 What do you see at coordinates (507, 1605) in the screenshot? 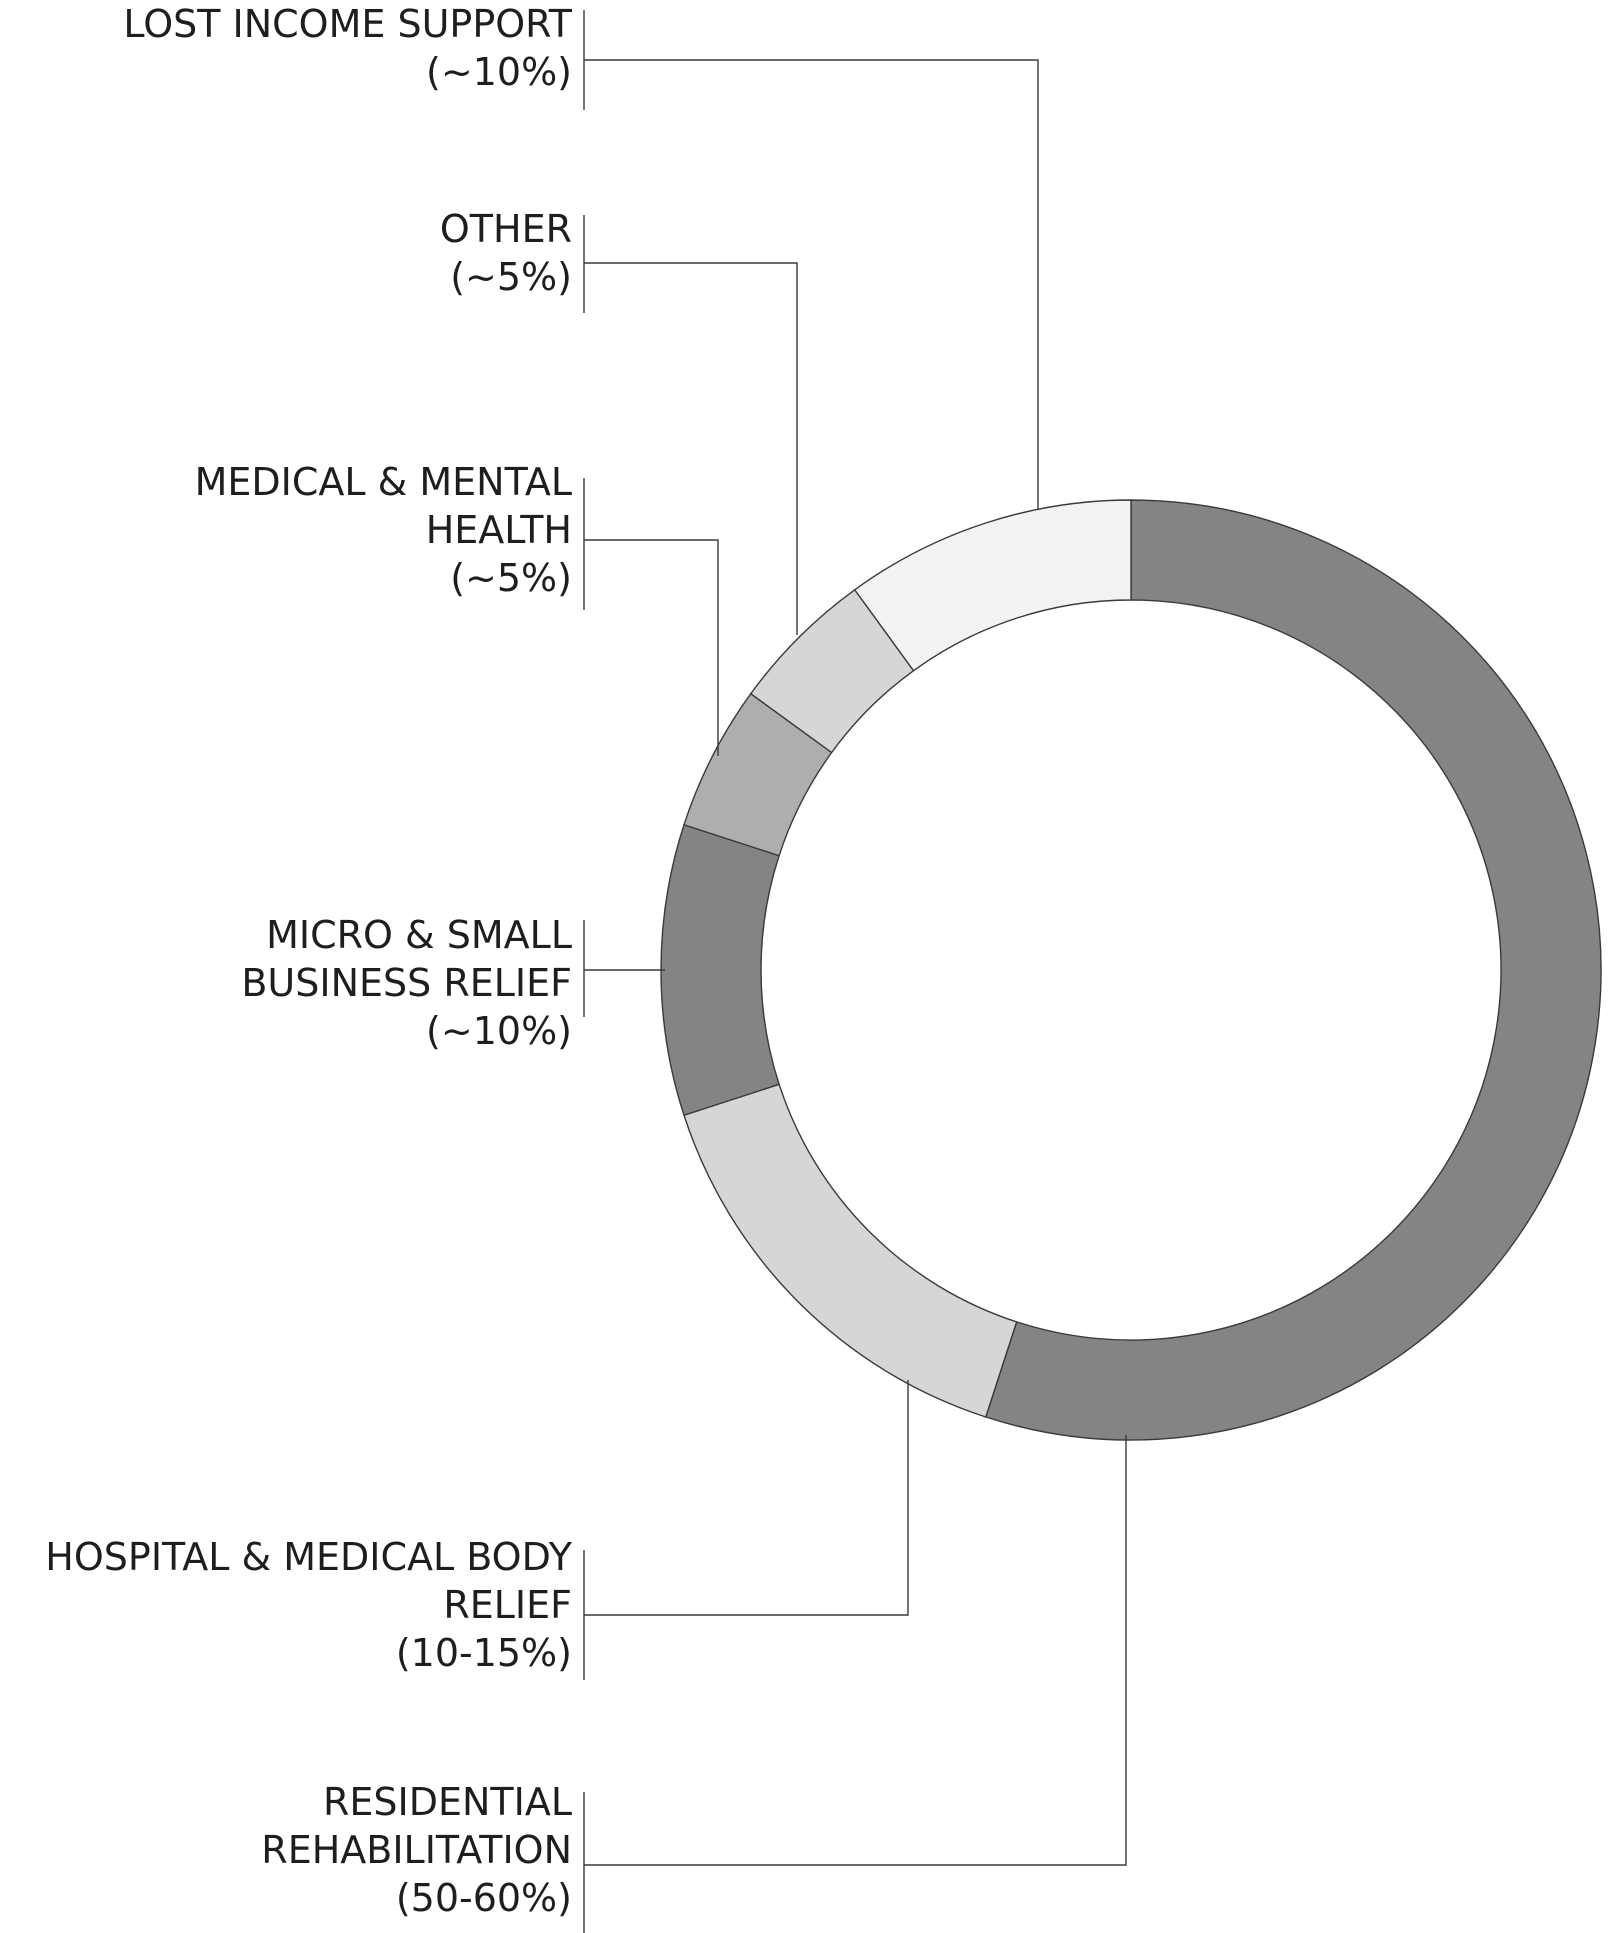
I see `slice-label-line: RELIEF` at bounding box center [507, 1605].